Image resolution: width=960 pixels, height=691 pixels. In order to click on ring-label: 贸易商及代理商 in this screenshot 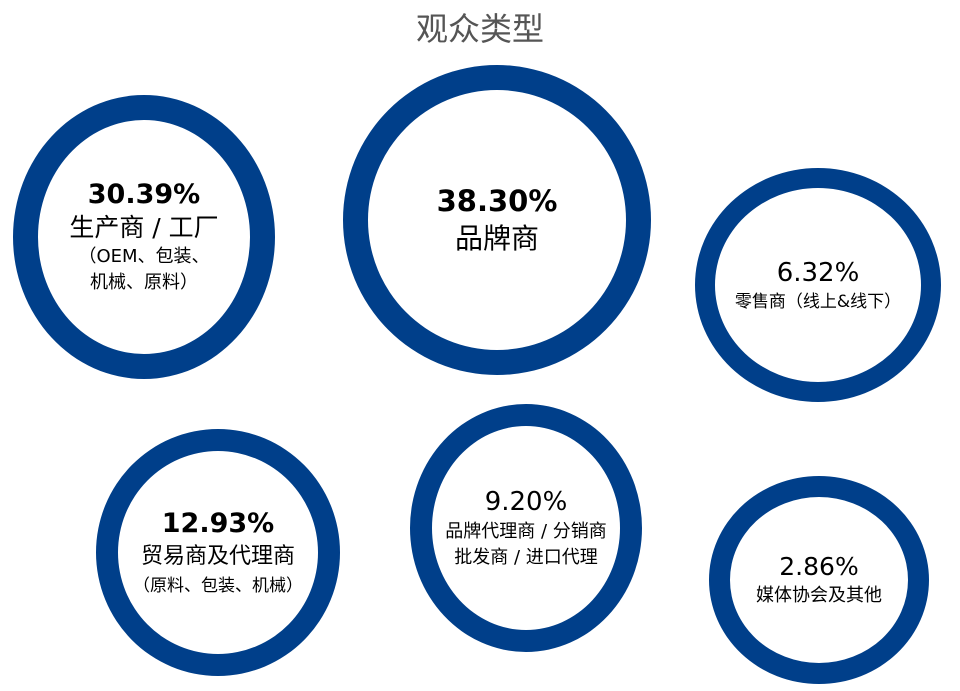, I will do `click(217, 556)`.